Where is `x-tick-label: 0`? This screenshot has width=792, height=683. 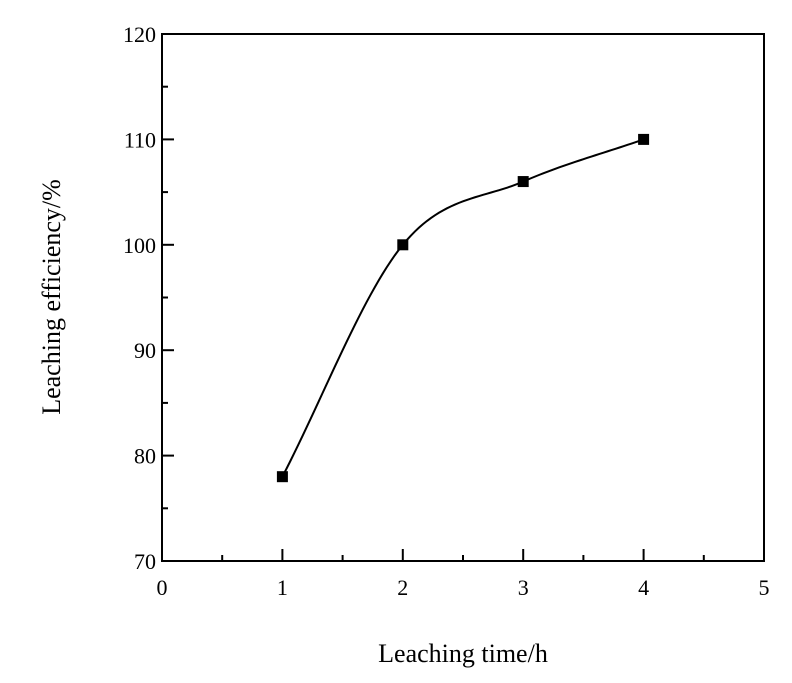
x-tick-label: 0 is located at coordinates (162, 587).